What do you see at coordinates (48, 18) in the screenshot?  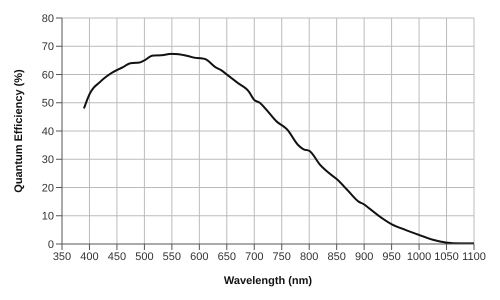 I see `y-tick-label: 80` at bounding box center [48, 18].